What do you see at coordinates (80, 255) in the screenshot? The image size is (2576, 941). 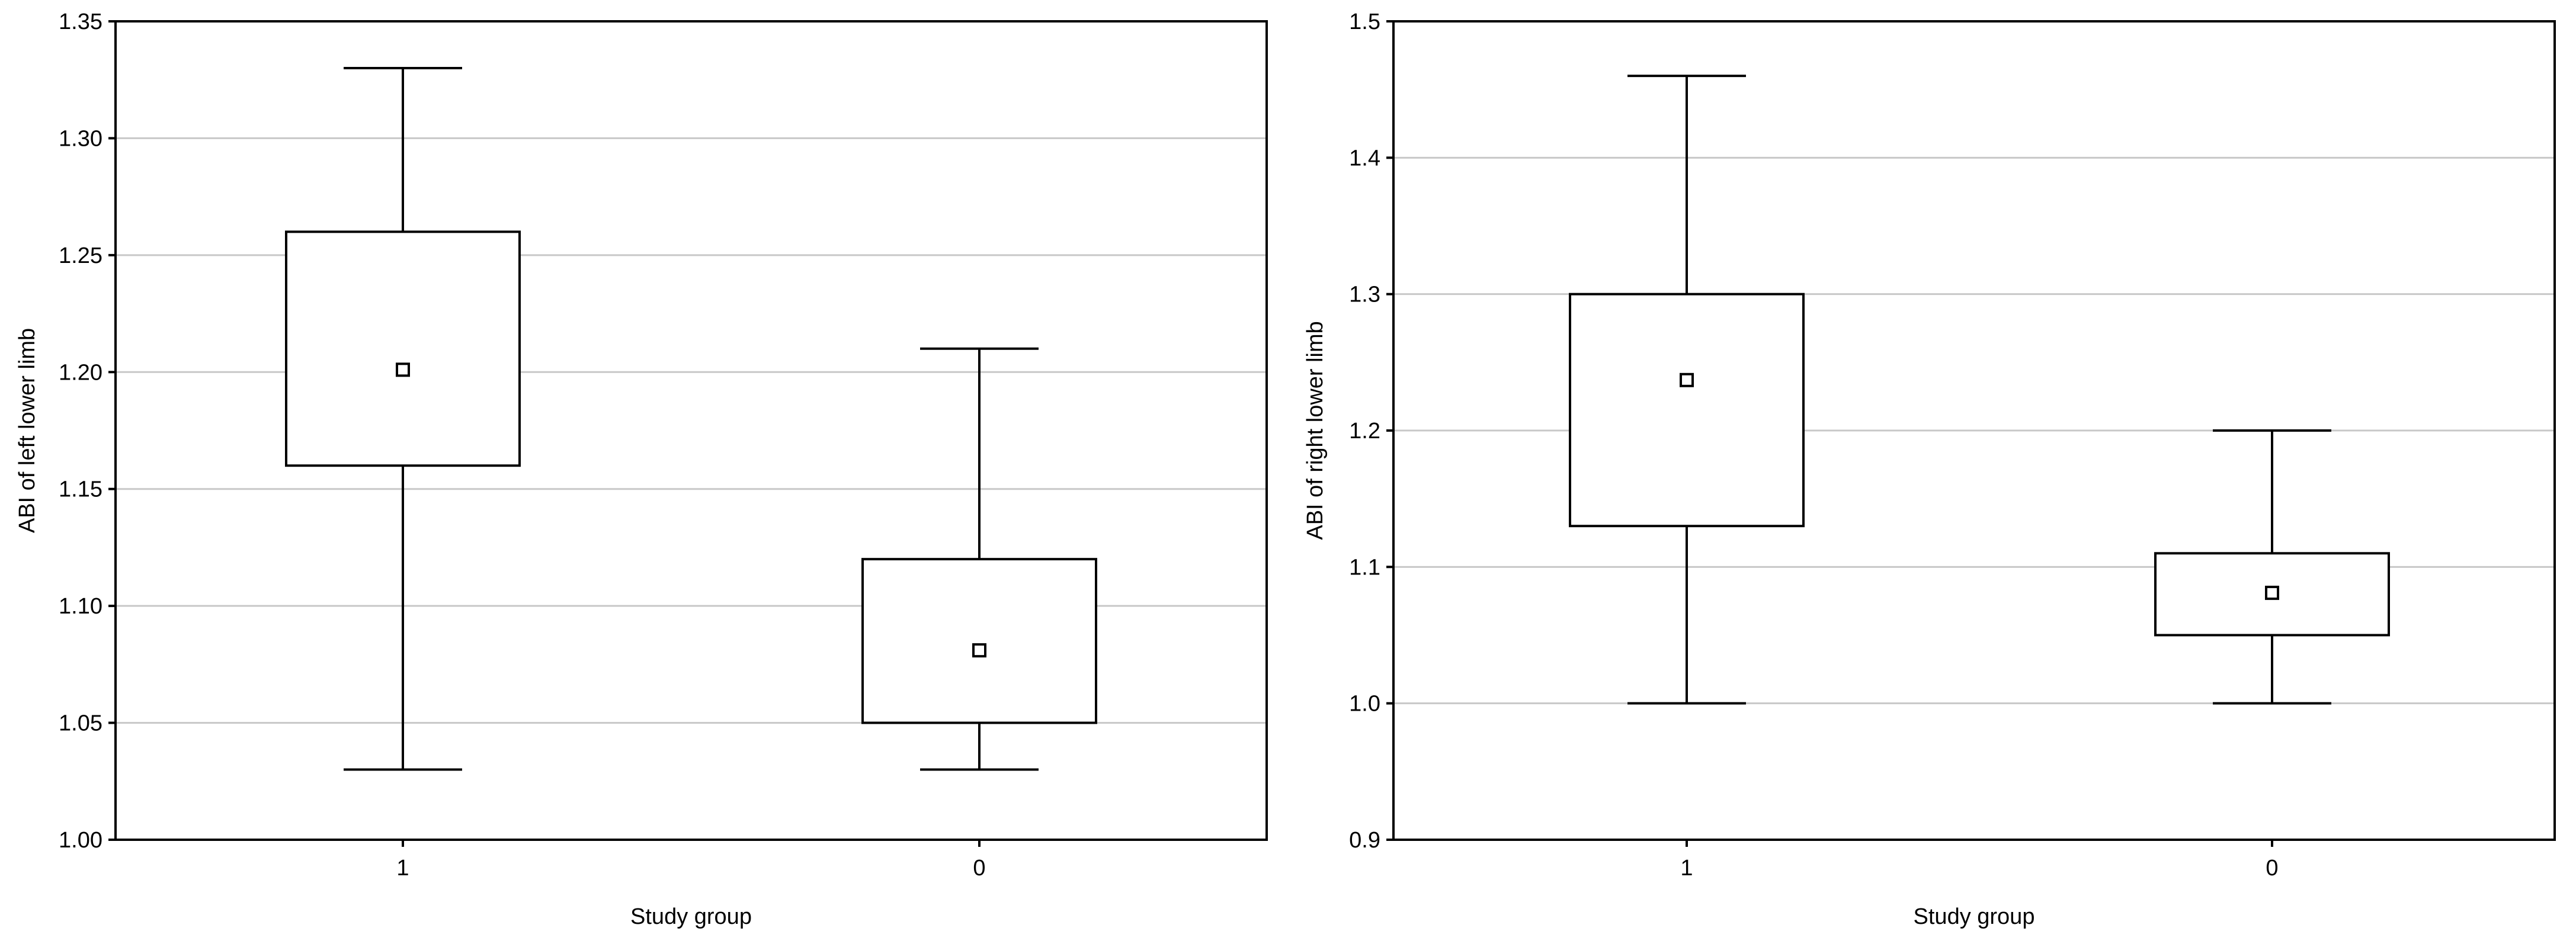 I see `y-tick-label: 1.25` at bounding box center [80, 255].